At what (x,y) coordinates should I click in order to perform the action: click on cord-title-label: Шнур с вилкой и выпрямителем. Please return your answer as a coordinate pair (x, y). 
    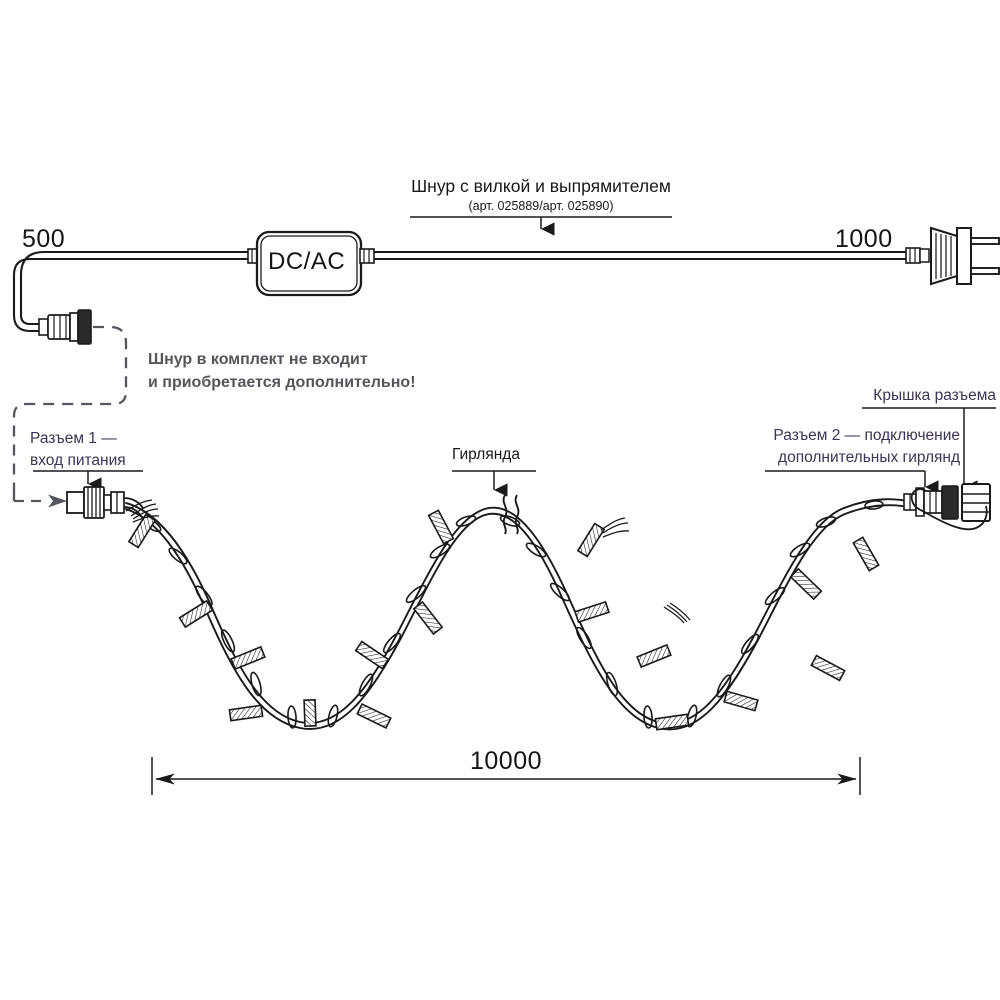
    Looking at the image, I should click on (541, 186).